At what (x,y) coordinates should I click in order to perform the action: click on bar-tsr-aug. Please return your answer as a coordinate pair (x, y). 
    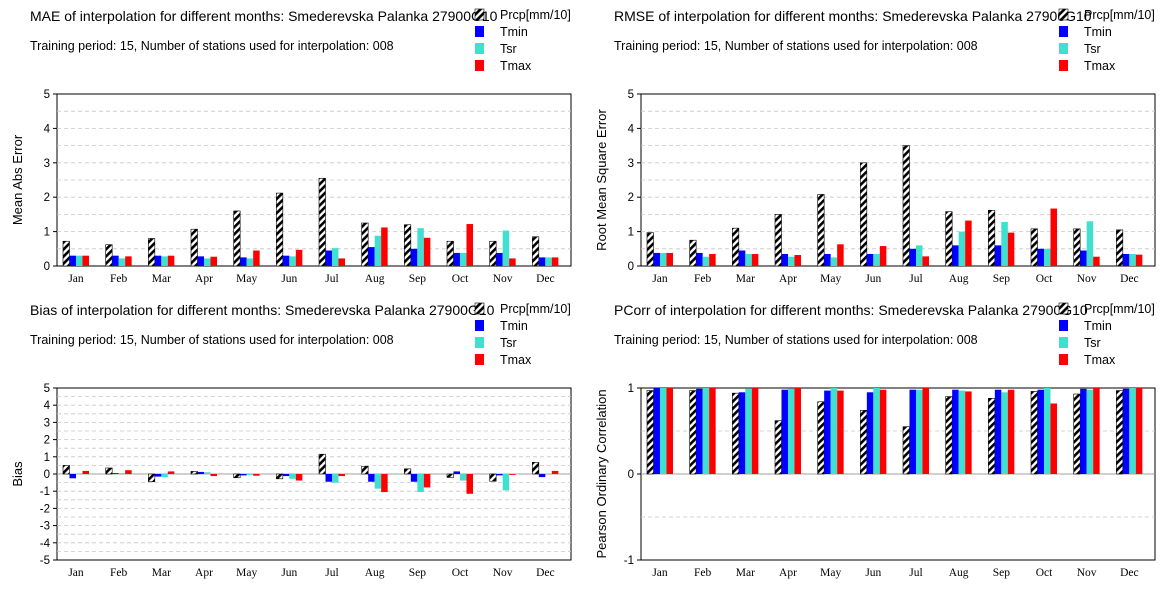
    Looking at the image, I should click on (378, 250).